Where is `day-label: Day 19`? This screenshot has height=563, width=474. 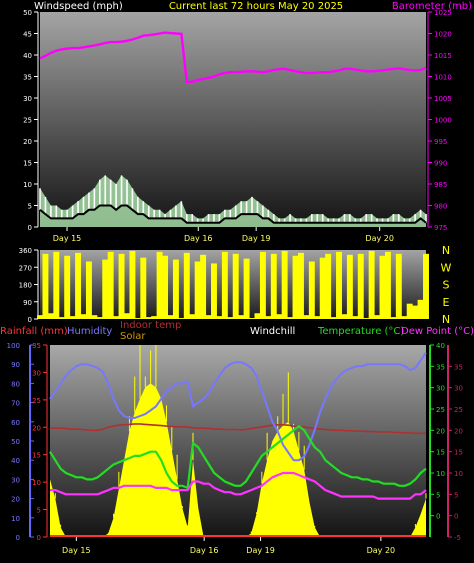
day-label: Day 19 is located at coordinates (260, 550).